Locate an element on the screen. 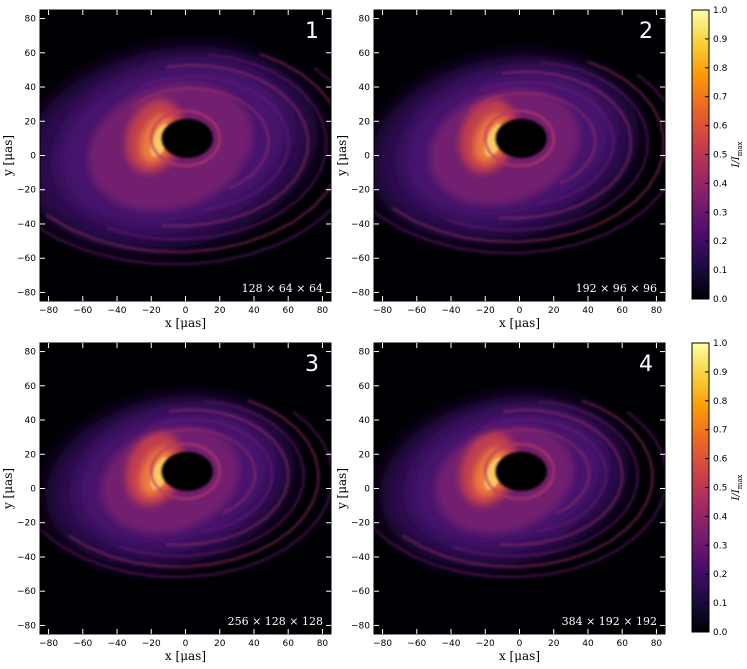 Image resolution: width=747 pixels, height=669 pixels. resolution-label: 256 × 128 × 128 is located at coordinates (275, 621).